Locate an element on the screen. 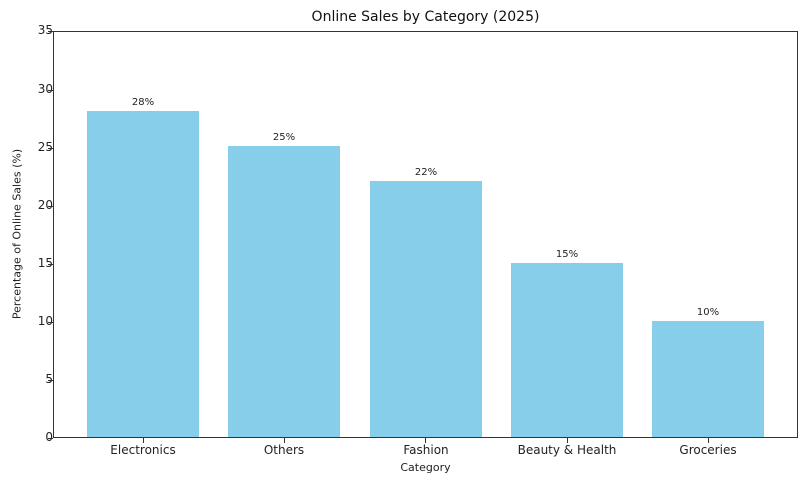 Image resolution: width=810 pixels, height=487 pixels. y-tick-0: 0 is located at coordinates (49, 437).